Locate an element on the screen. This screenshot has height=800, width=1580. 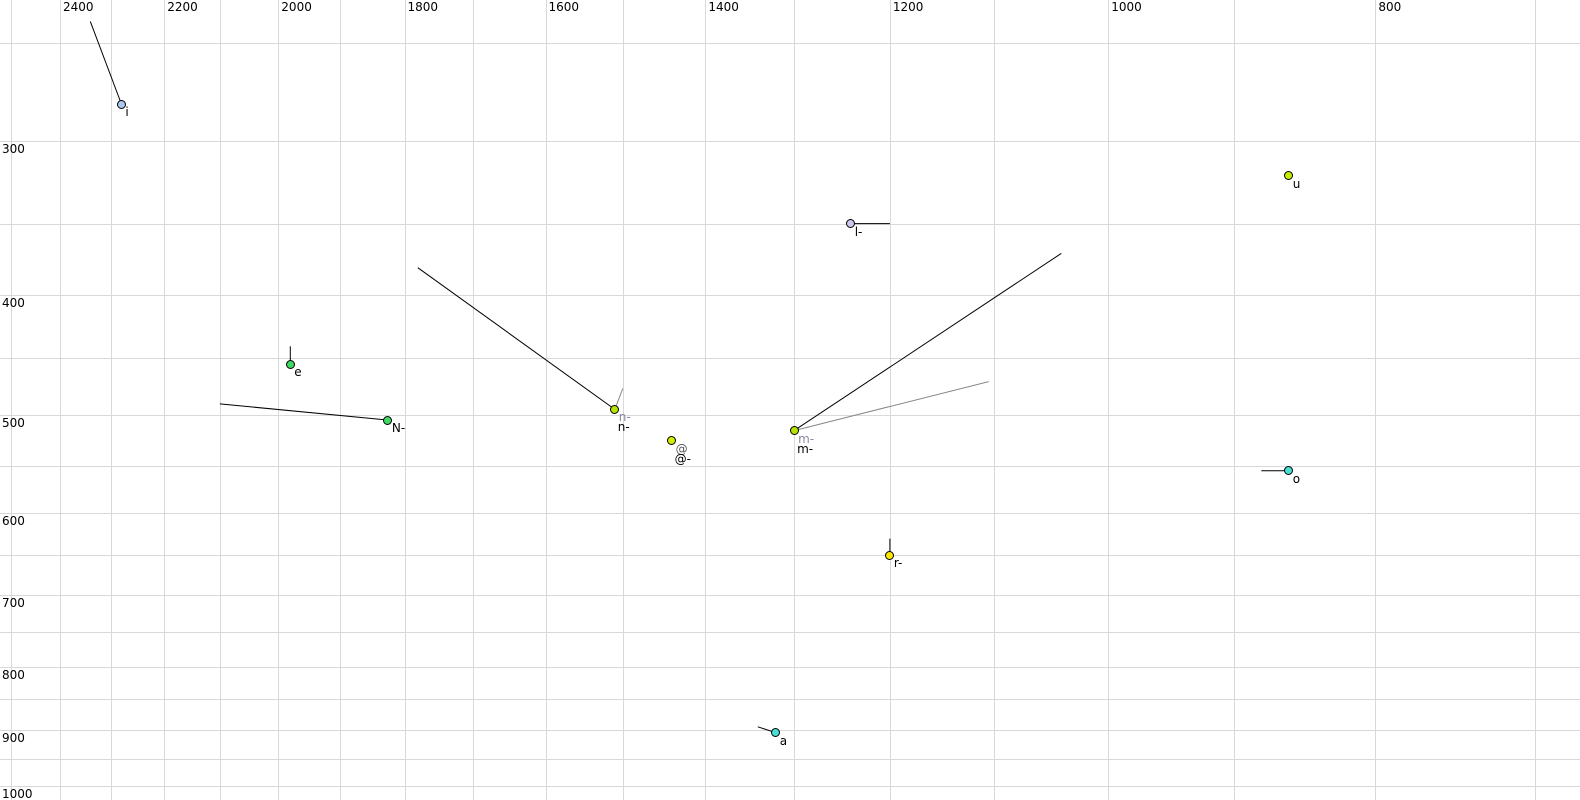
point-label-a: a is located at coordinates (783, 740).